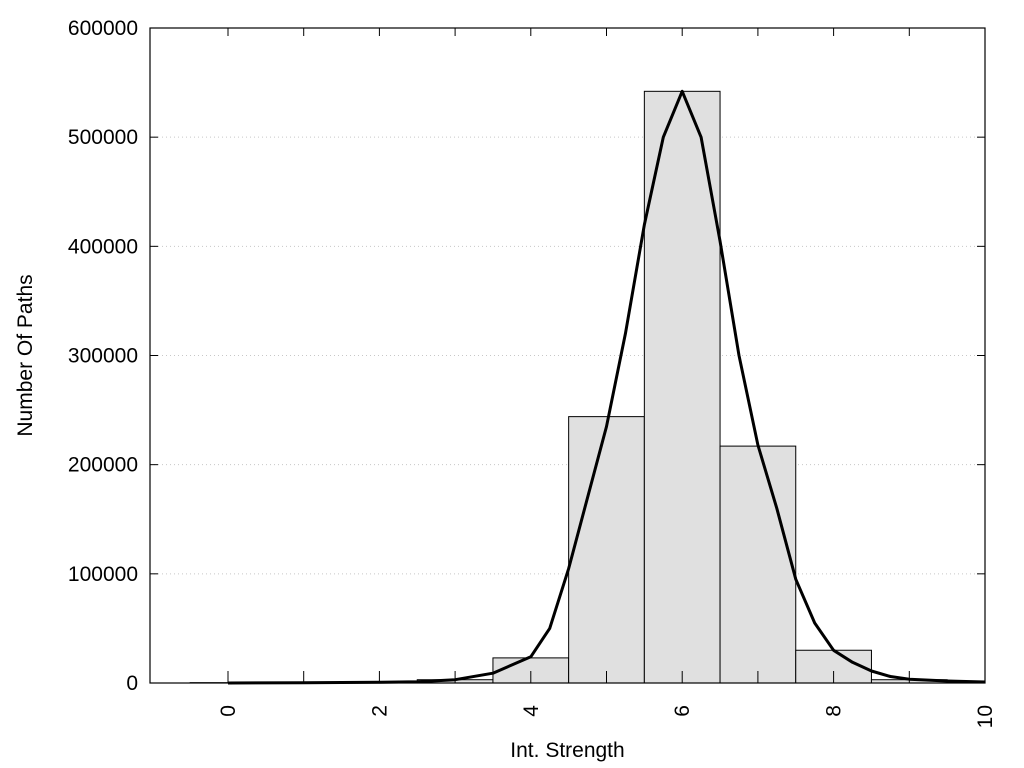  I want to click on y-tick-label: 300000, so click(103, 356).